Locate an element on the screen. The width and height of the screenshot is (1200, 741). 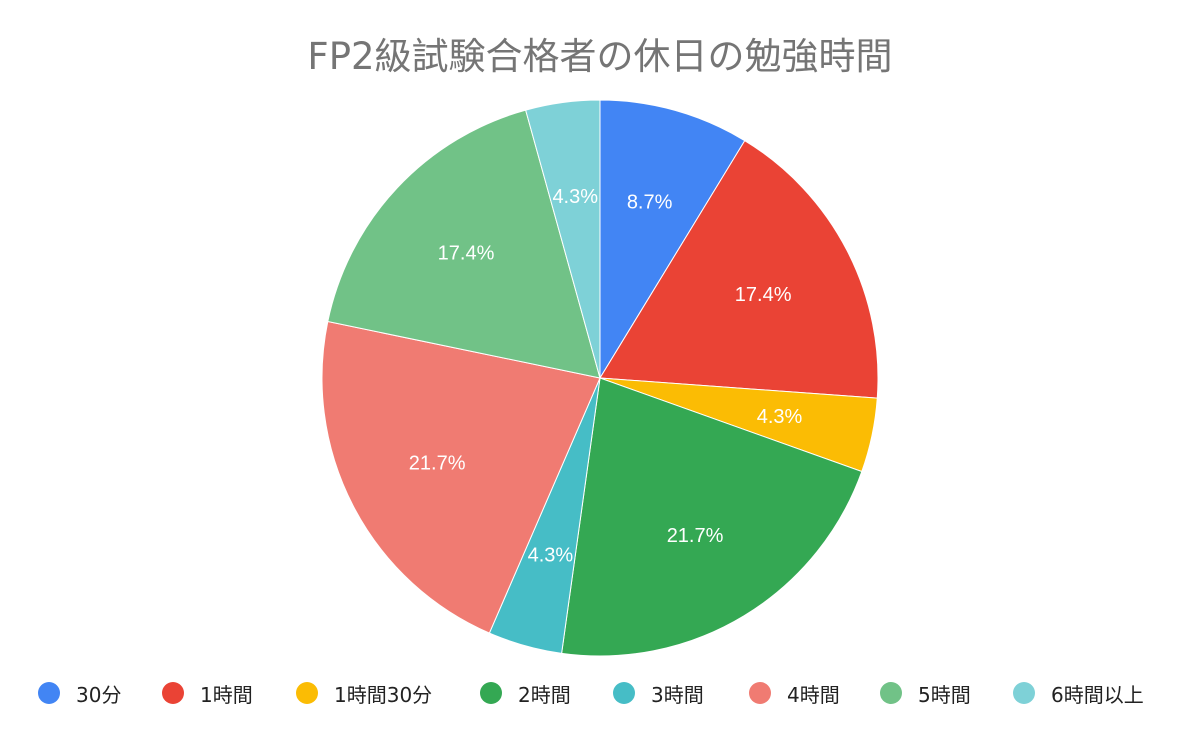
legend-item: 2時間 is located at coordinates (525, 693).